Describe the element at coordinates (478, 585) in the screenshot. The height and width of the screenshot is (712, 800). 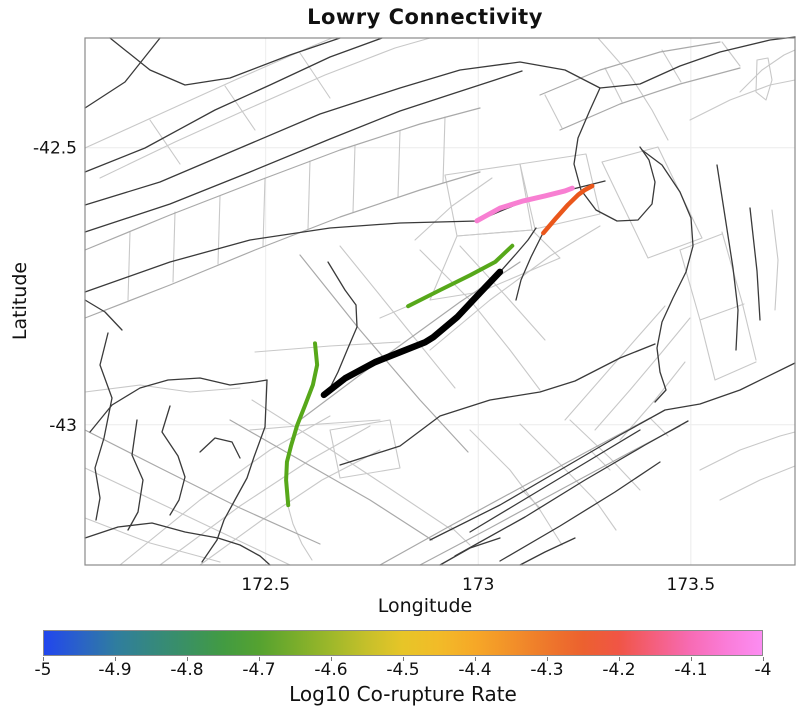
I see `x-tick-label: 173` at that location.